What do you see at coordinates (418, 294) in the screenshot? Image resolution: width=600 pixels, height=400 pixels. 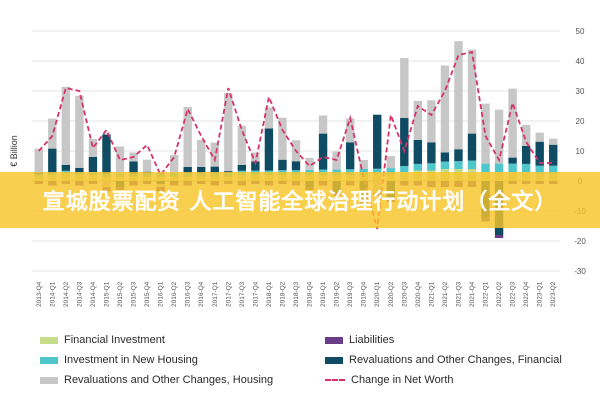 I see `x-tick-label: 2020-Q4` at bounding box center [418, 294].